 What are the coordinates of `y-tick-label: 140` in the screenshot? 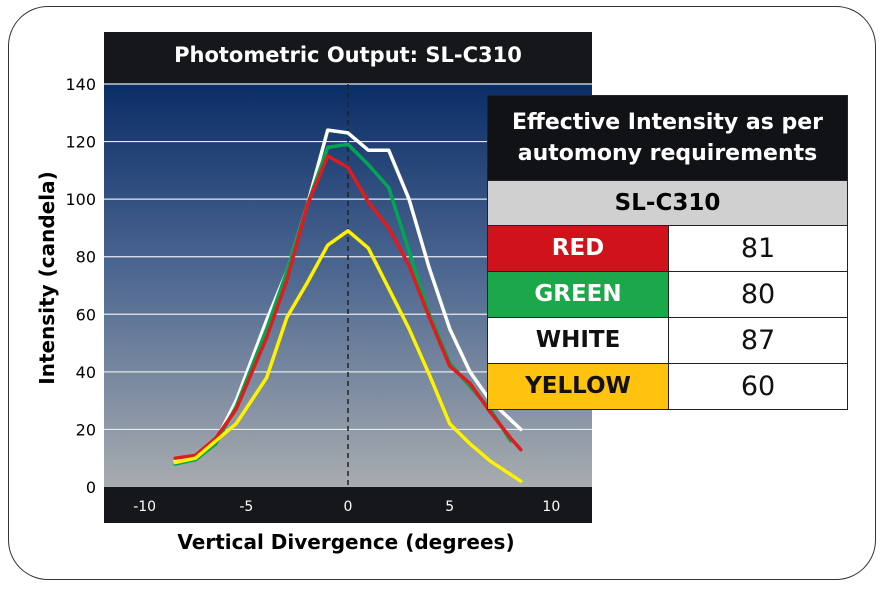 It's located at (80, 84).